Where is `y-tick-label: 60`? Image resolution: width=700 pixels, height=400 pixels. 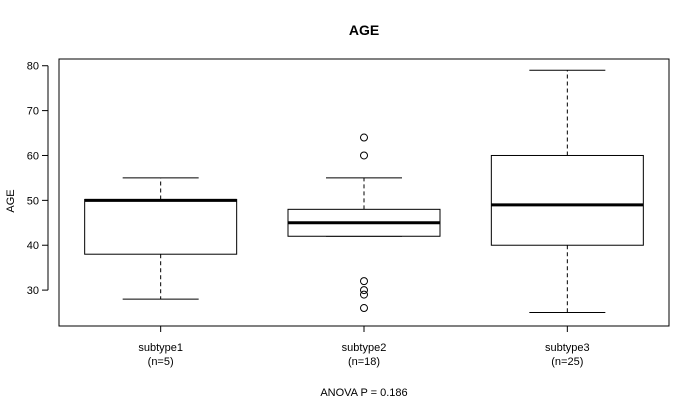
y-tick-label: 60 is located at coordinates (33, 156).